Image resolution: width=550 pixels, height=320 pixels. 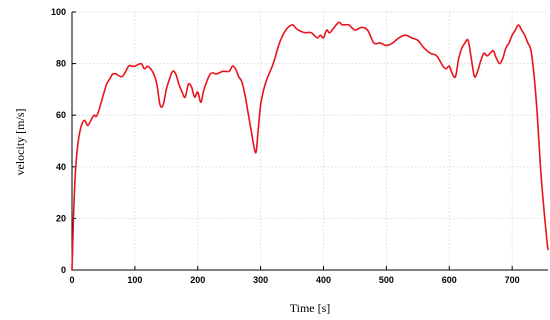 I want to click on y-tick-label-80: 80, so click(x=61, y=64).